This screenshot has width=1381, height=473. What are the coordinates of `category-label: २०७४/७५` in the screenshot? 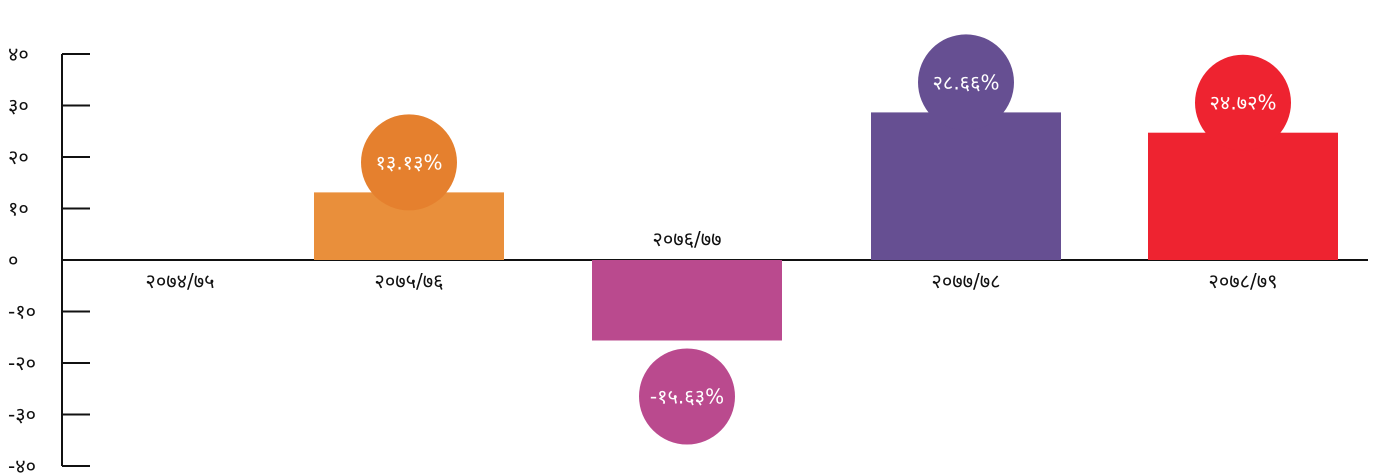 It's located at (179, 281).